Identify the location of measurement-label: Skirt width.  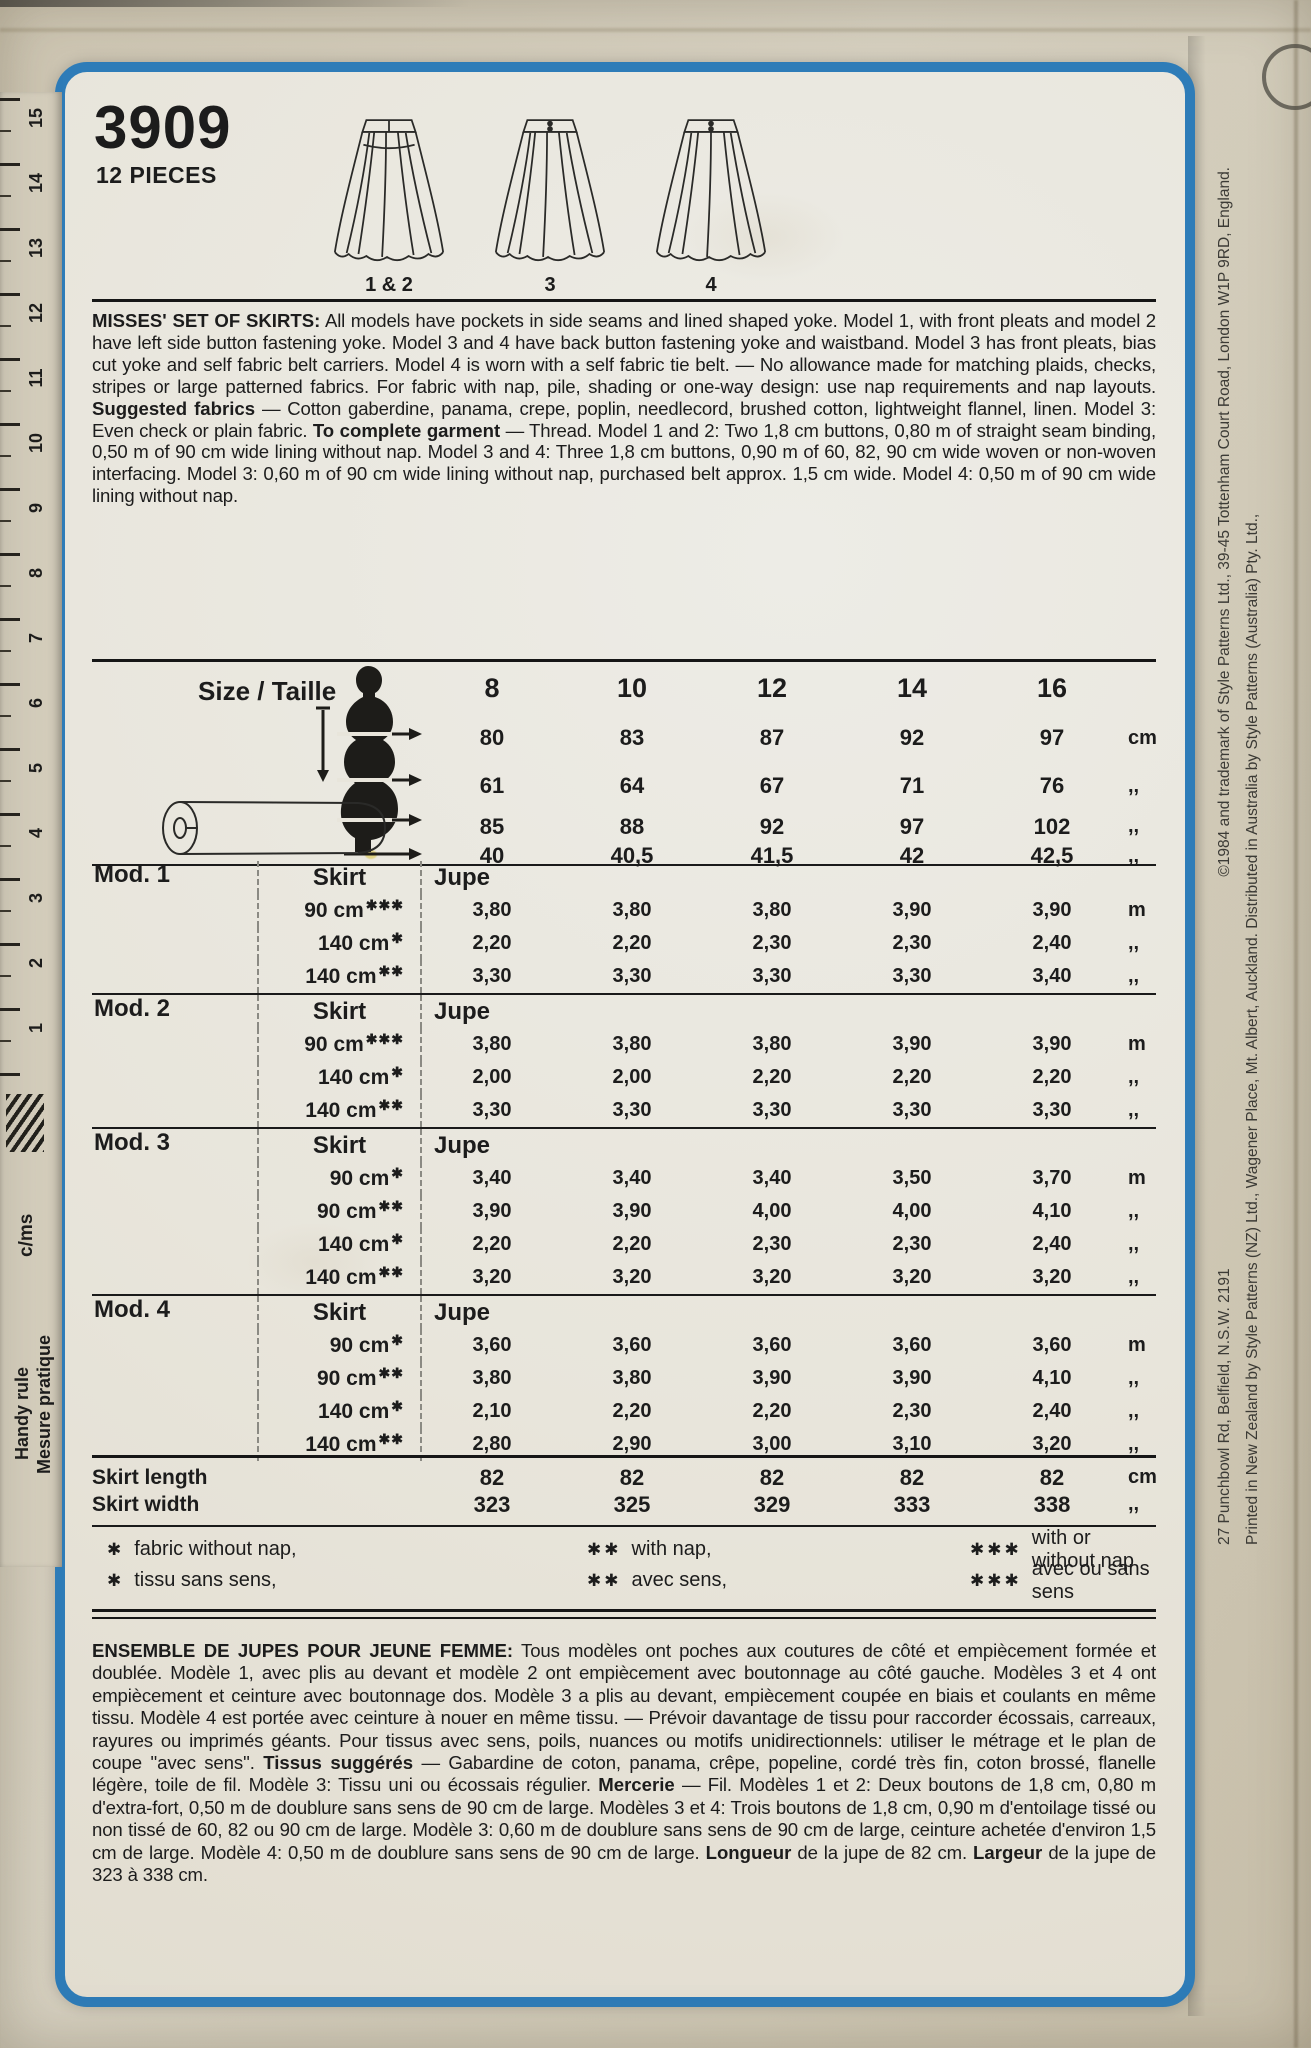
(146, 1504).